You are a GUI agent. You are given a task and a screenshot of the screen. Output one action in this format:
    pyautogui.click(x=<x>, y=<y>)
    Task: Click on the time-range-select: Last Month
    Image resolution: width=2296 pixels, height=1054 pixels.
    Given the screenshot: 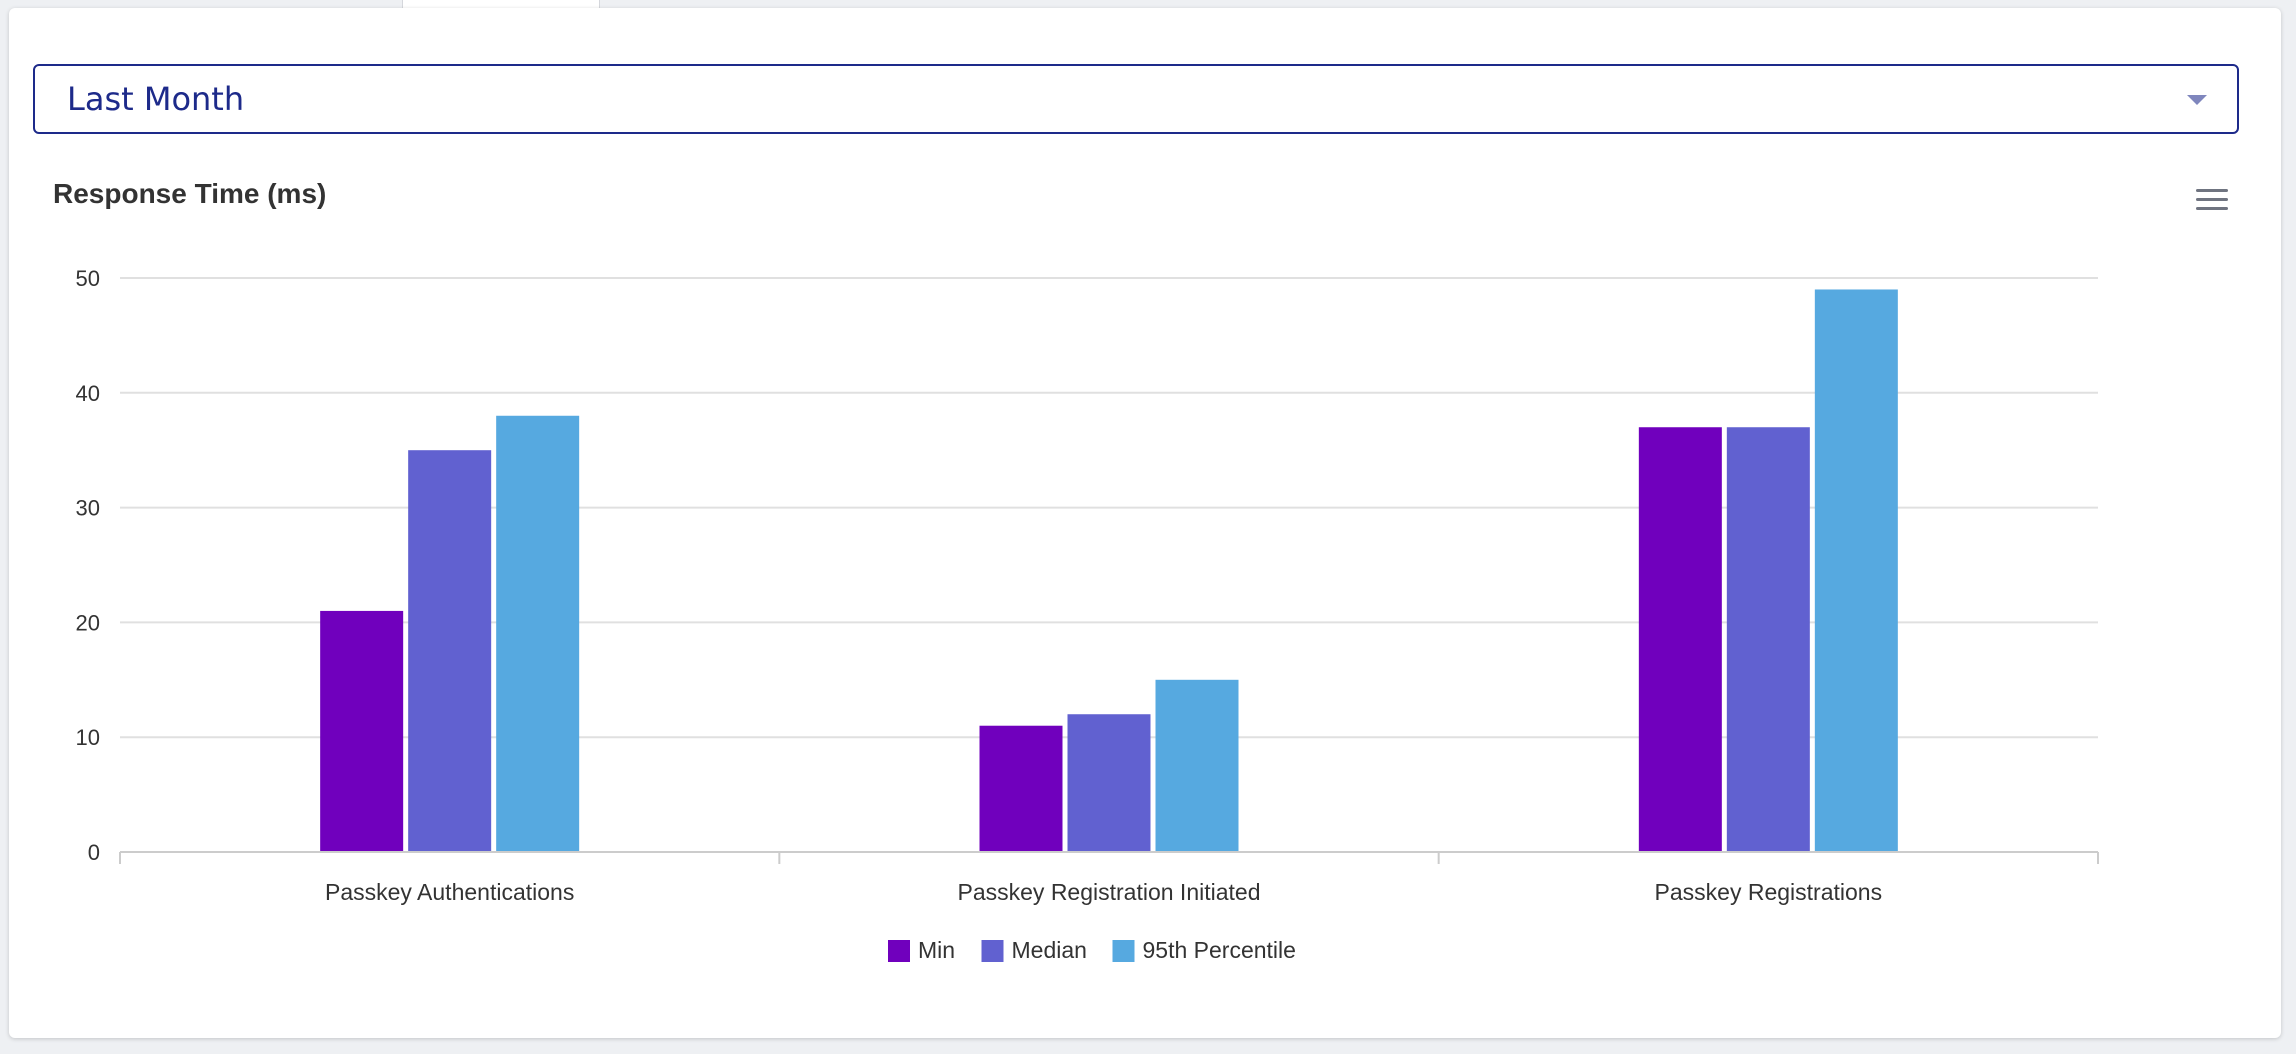 What is the action you would take?
    pyautogui.click(x=1136, y=99)
    